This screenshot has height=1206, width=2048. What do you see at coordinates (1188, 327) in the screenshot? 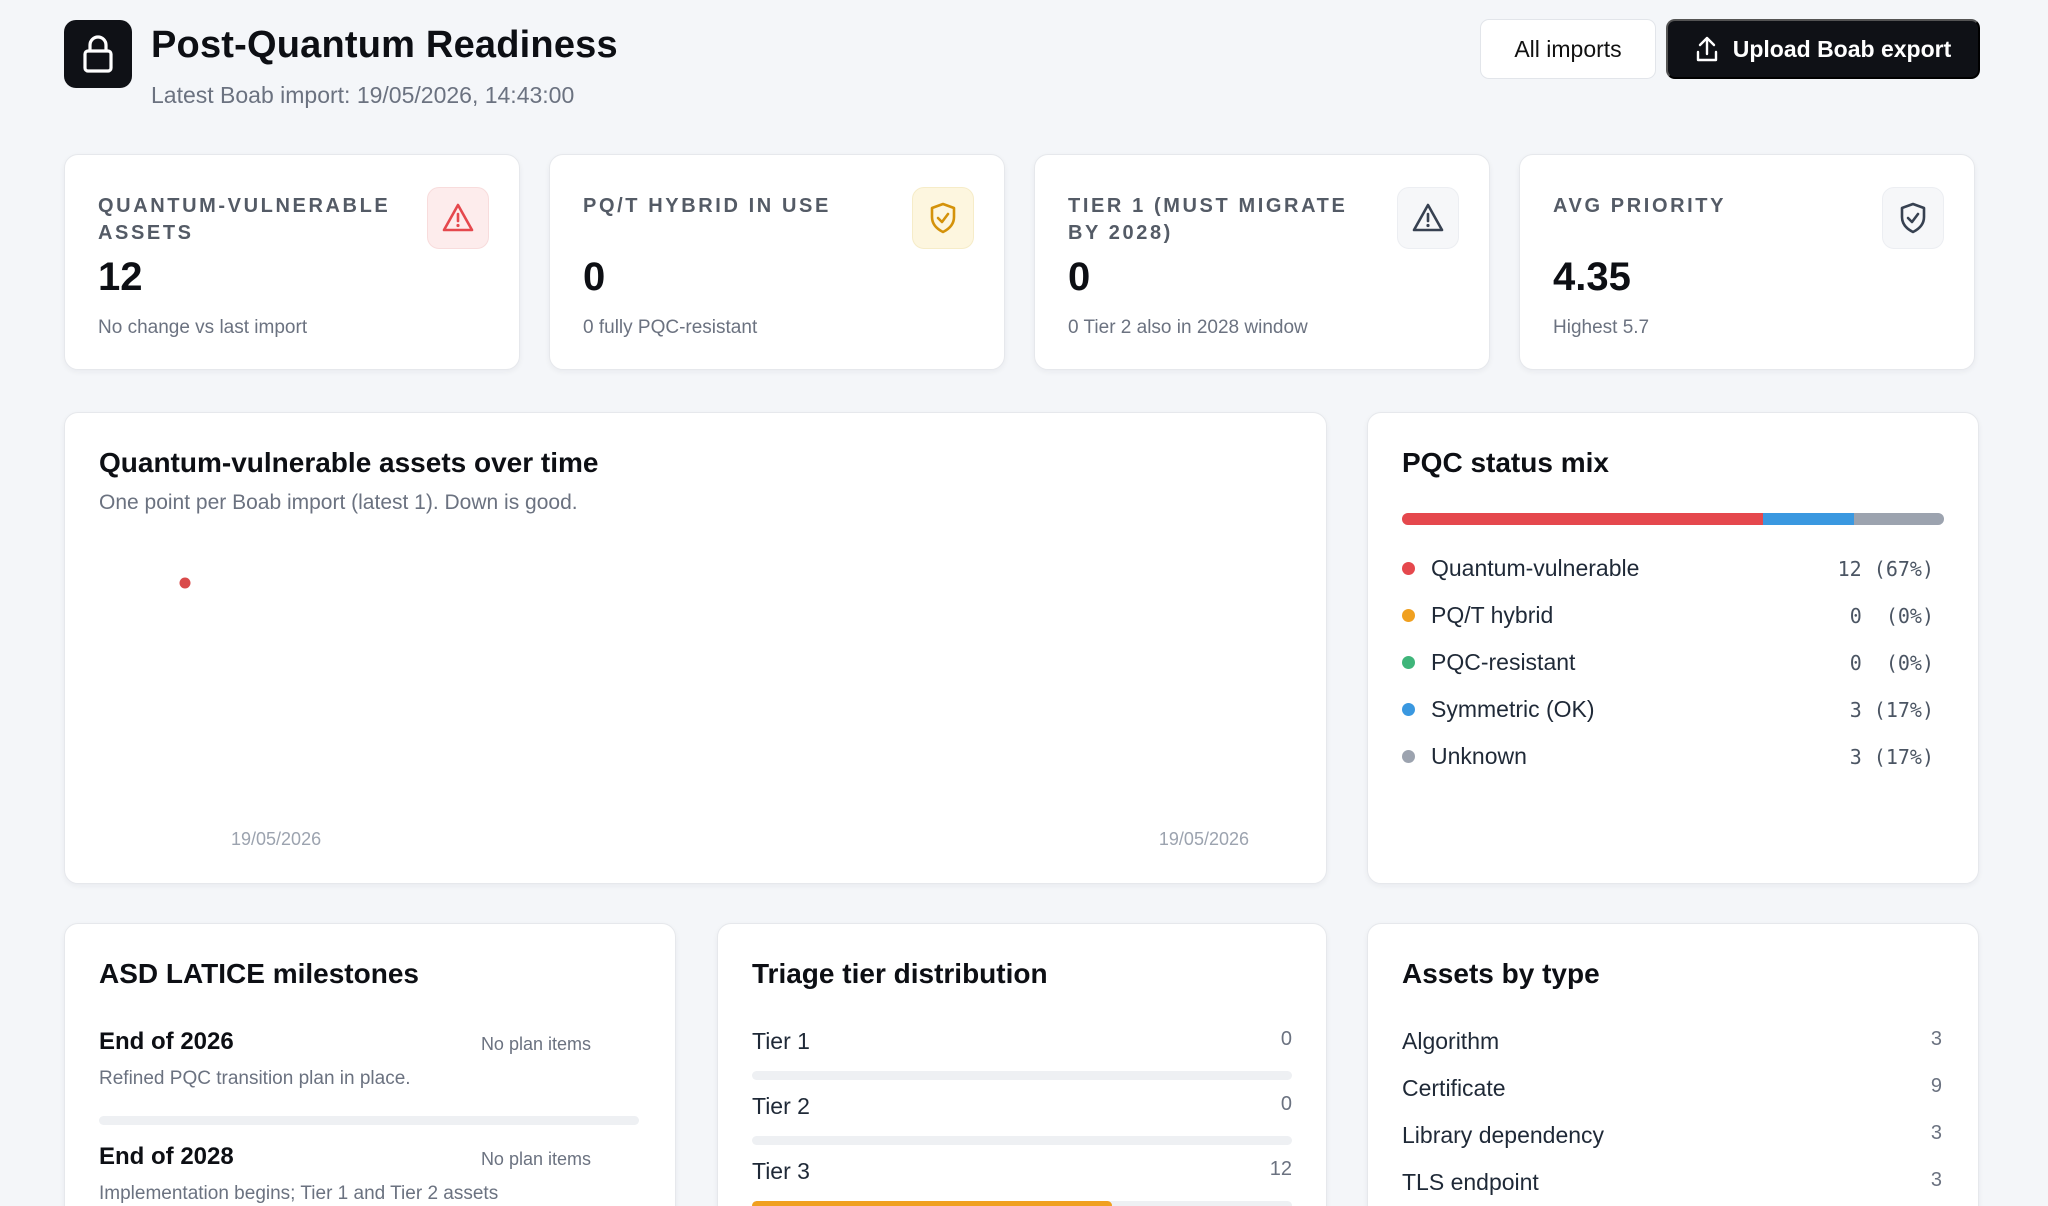
I see `kpi-note: 0 Tier 2 also in 2028 window` at bounding box center [1188, 327].